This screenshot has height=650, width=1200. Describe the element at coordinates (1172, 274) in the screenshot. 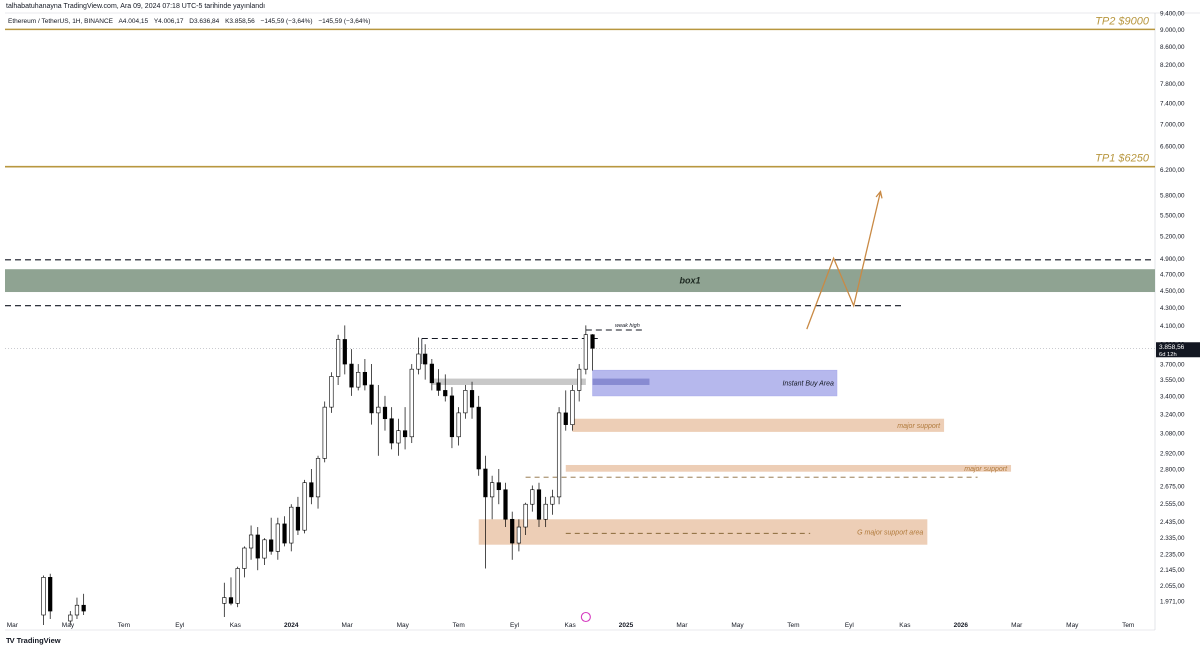

I see `y-tick-label: 4.700,00` at that location.